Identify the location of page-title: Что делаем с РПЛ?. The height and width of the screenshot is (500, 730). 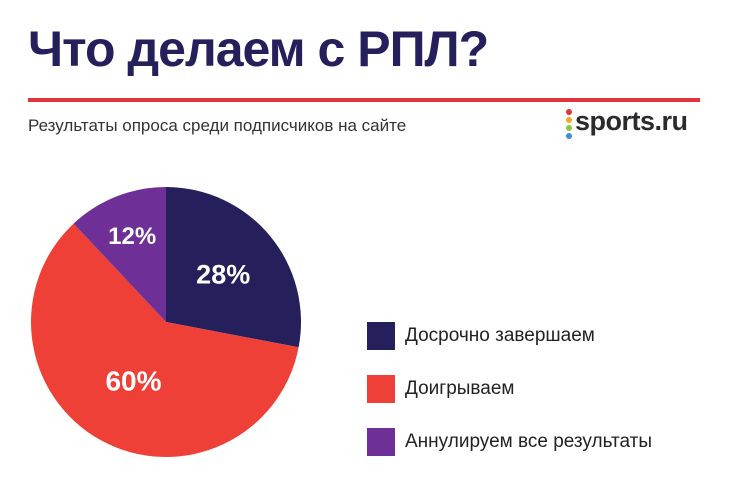
(258, 49).